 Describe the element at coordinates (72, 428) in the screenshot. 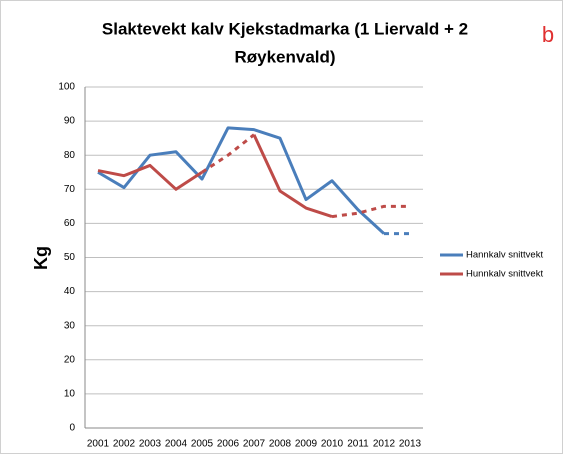

I see `y-tick-label: 0` at that location.